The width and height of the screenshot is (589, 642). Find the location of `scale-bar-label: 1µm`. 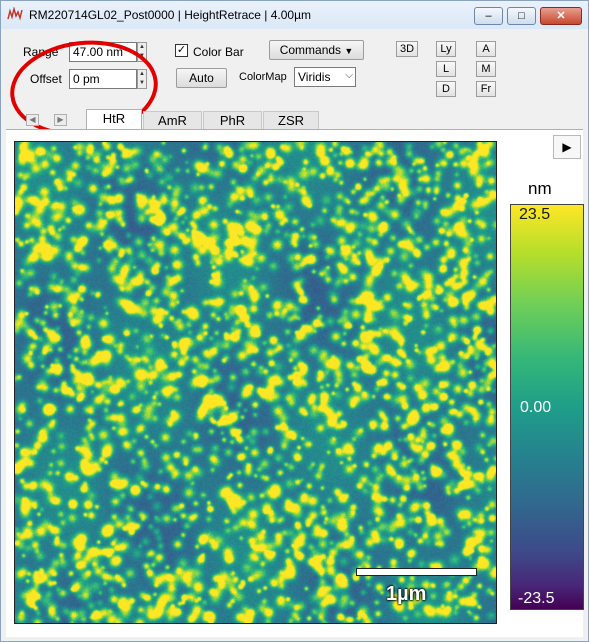

scale-bar-label: 1µm is located at coordinates (406, 594).